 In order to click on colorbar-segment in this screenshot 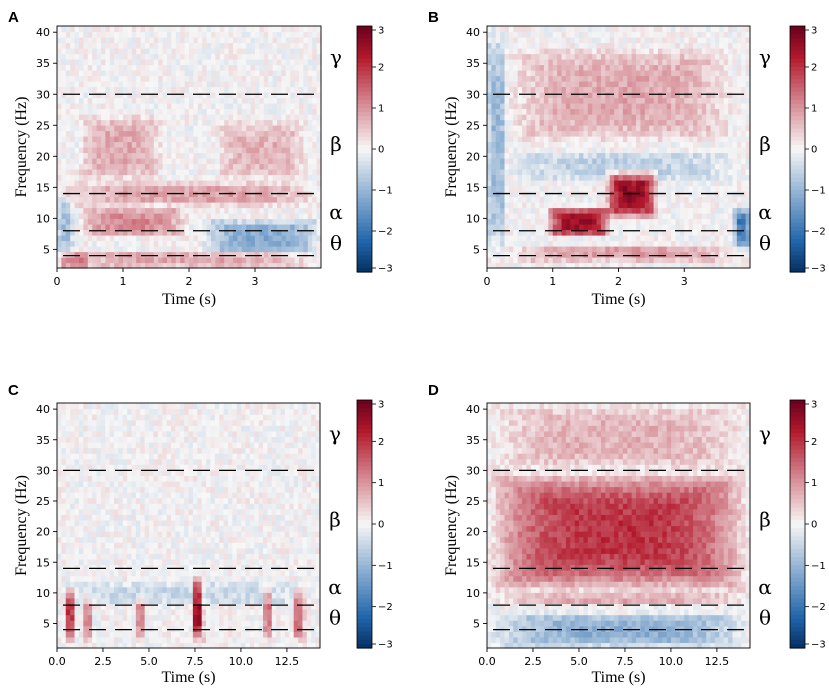, I will do `click(364, 69)`.